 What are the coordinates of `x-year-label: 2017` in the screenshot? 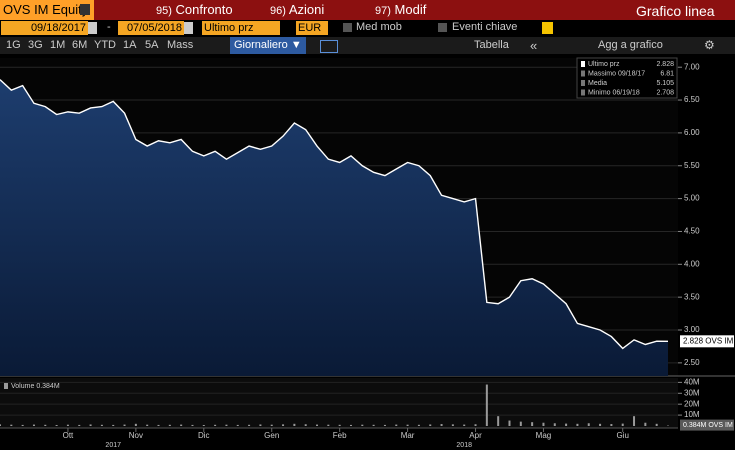 It's located at (113, 445).